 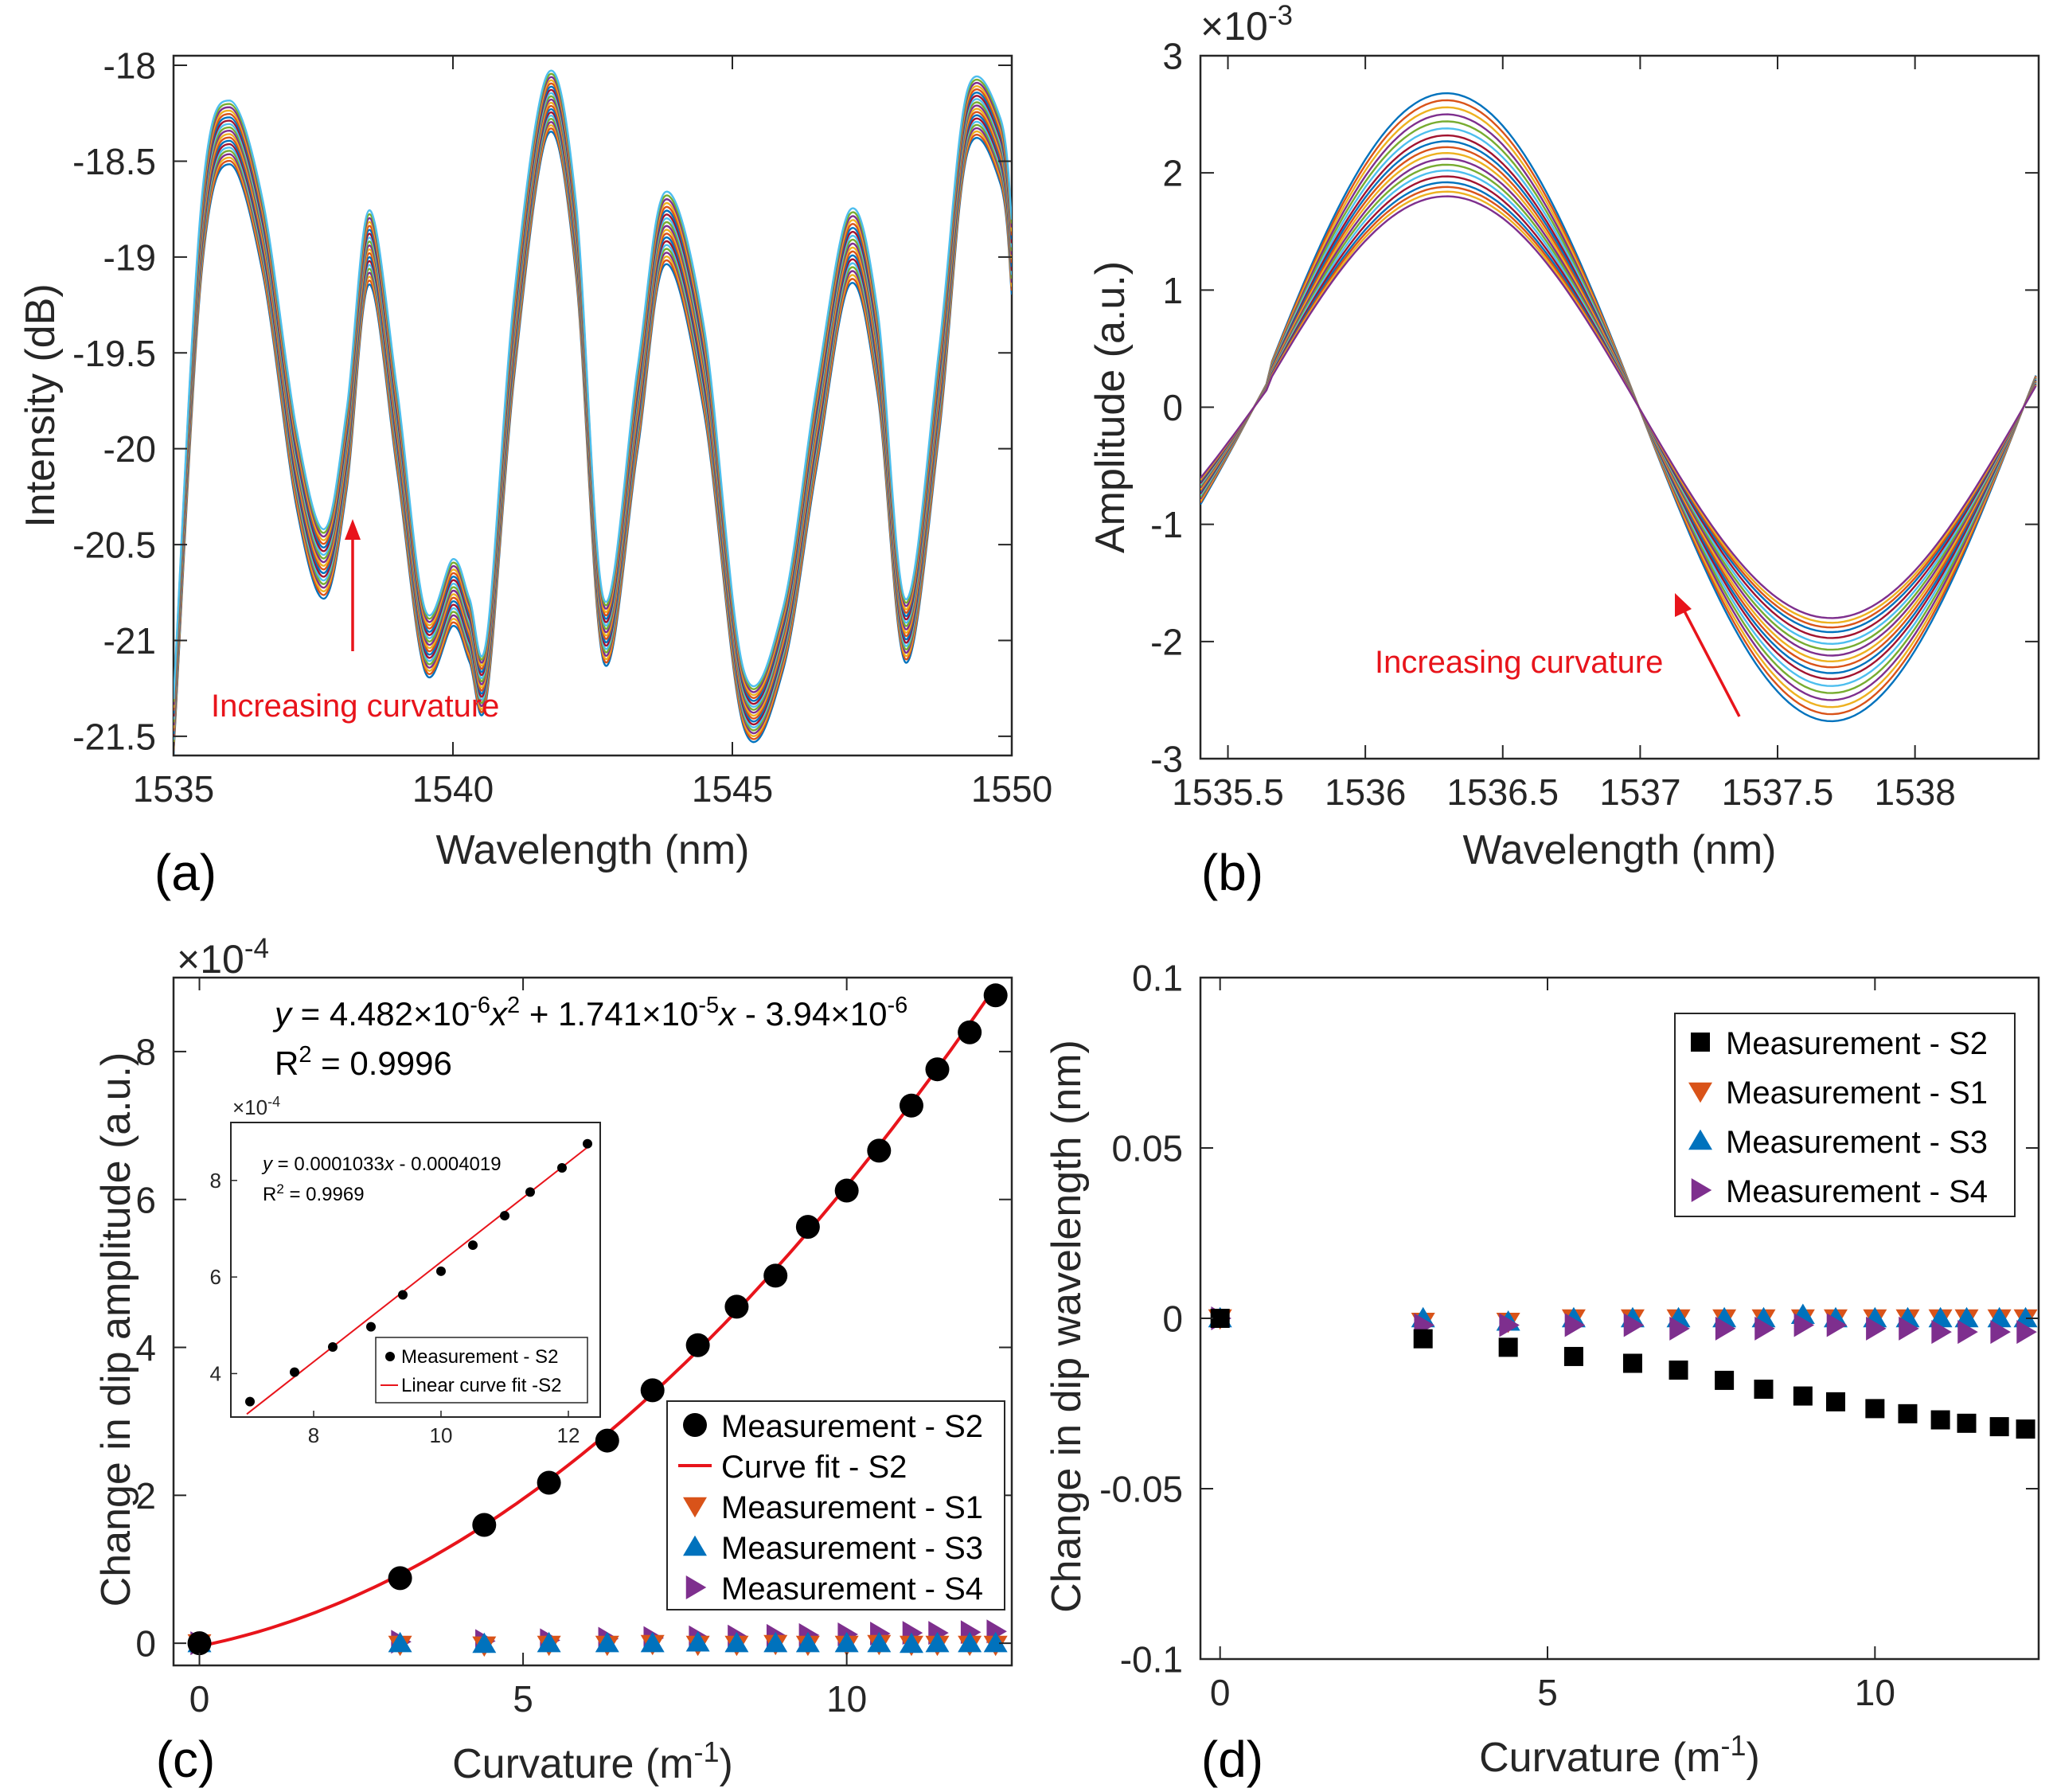 I want to click on panel-a-ytick-label: -20.5, so click(x=114, y=545).